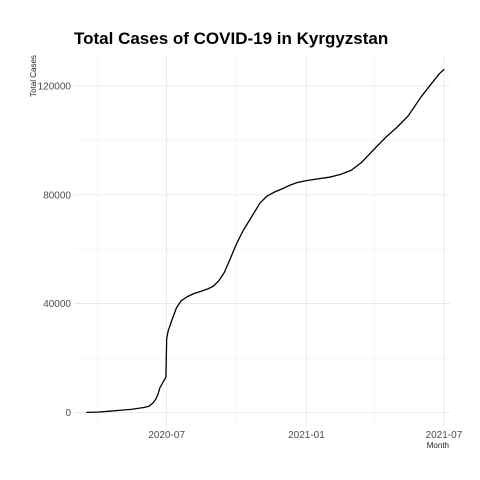  What do you see at coordinates (55, 249) in the screenshot?
I see `y-axis-ticks: 0 40000 80000 120000` at bounding box center [55, 249].